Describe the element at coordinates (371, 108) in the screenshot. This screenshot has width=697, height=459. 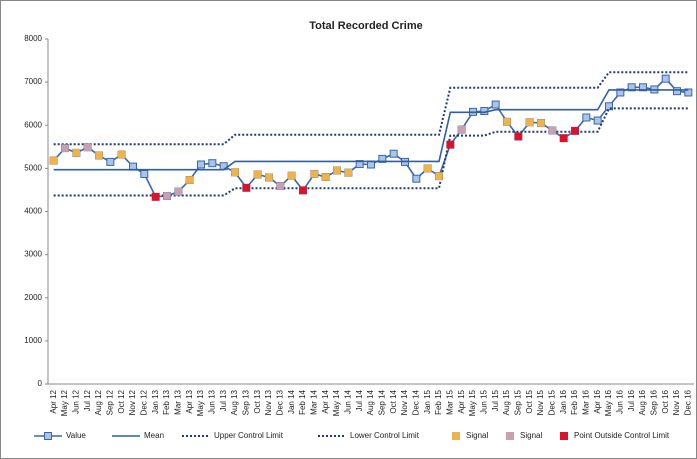
I see `series-line` at that location.